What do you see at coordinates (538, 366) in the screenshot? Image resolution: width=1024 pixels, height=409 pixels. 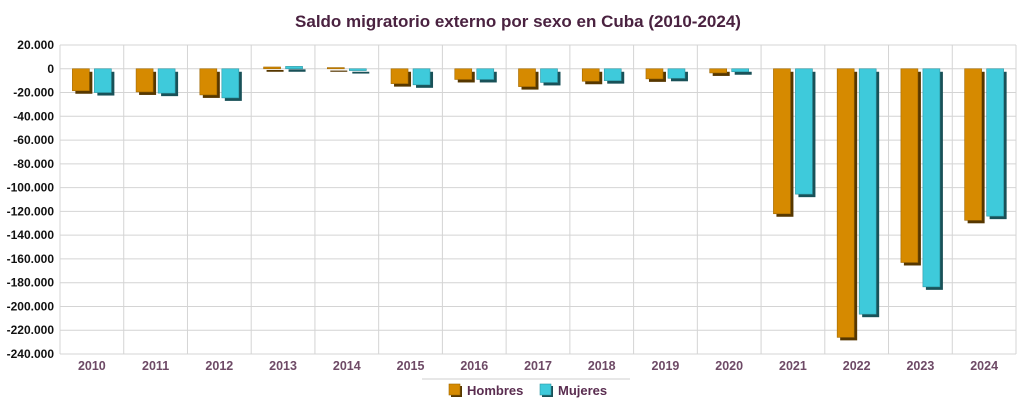 I see `x-tick-label-2017: 2017` at bounding box center [538, 366].